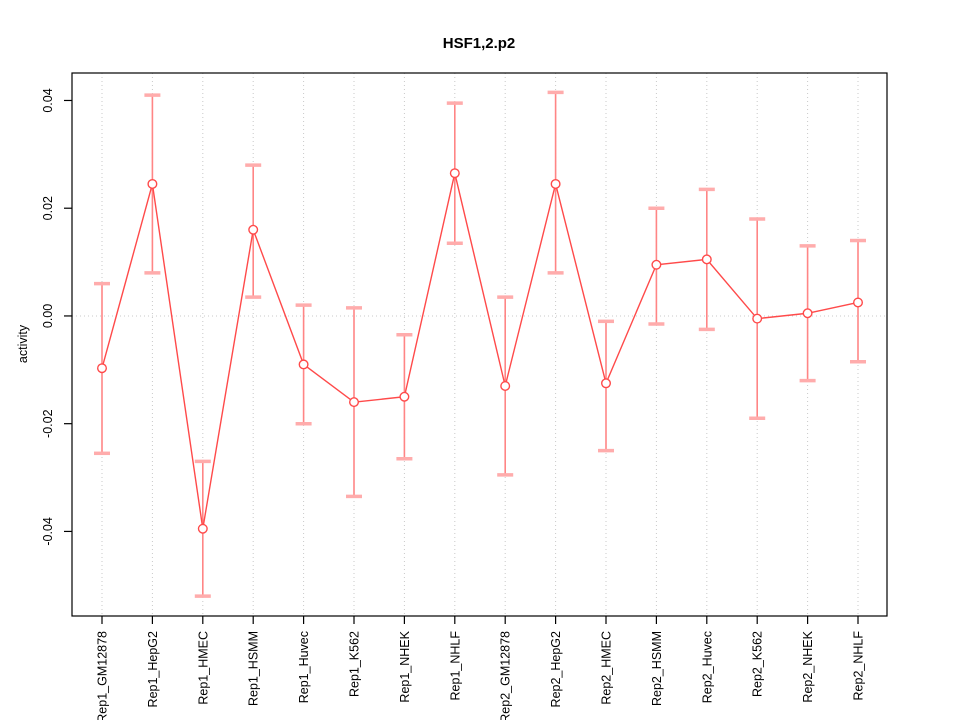 The image size is (960, 720). I want to click on x-tick-label: Rep2_HepG2, so click(556, 669).